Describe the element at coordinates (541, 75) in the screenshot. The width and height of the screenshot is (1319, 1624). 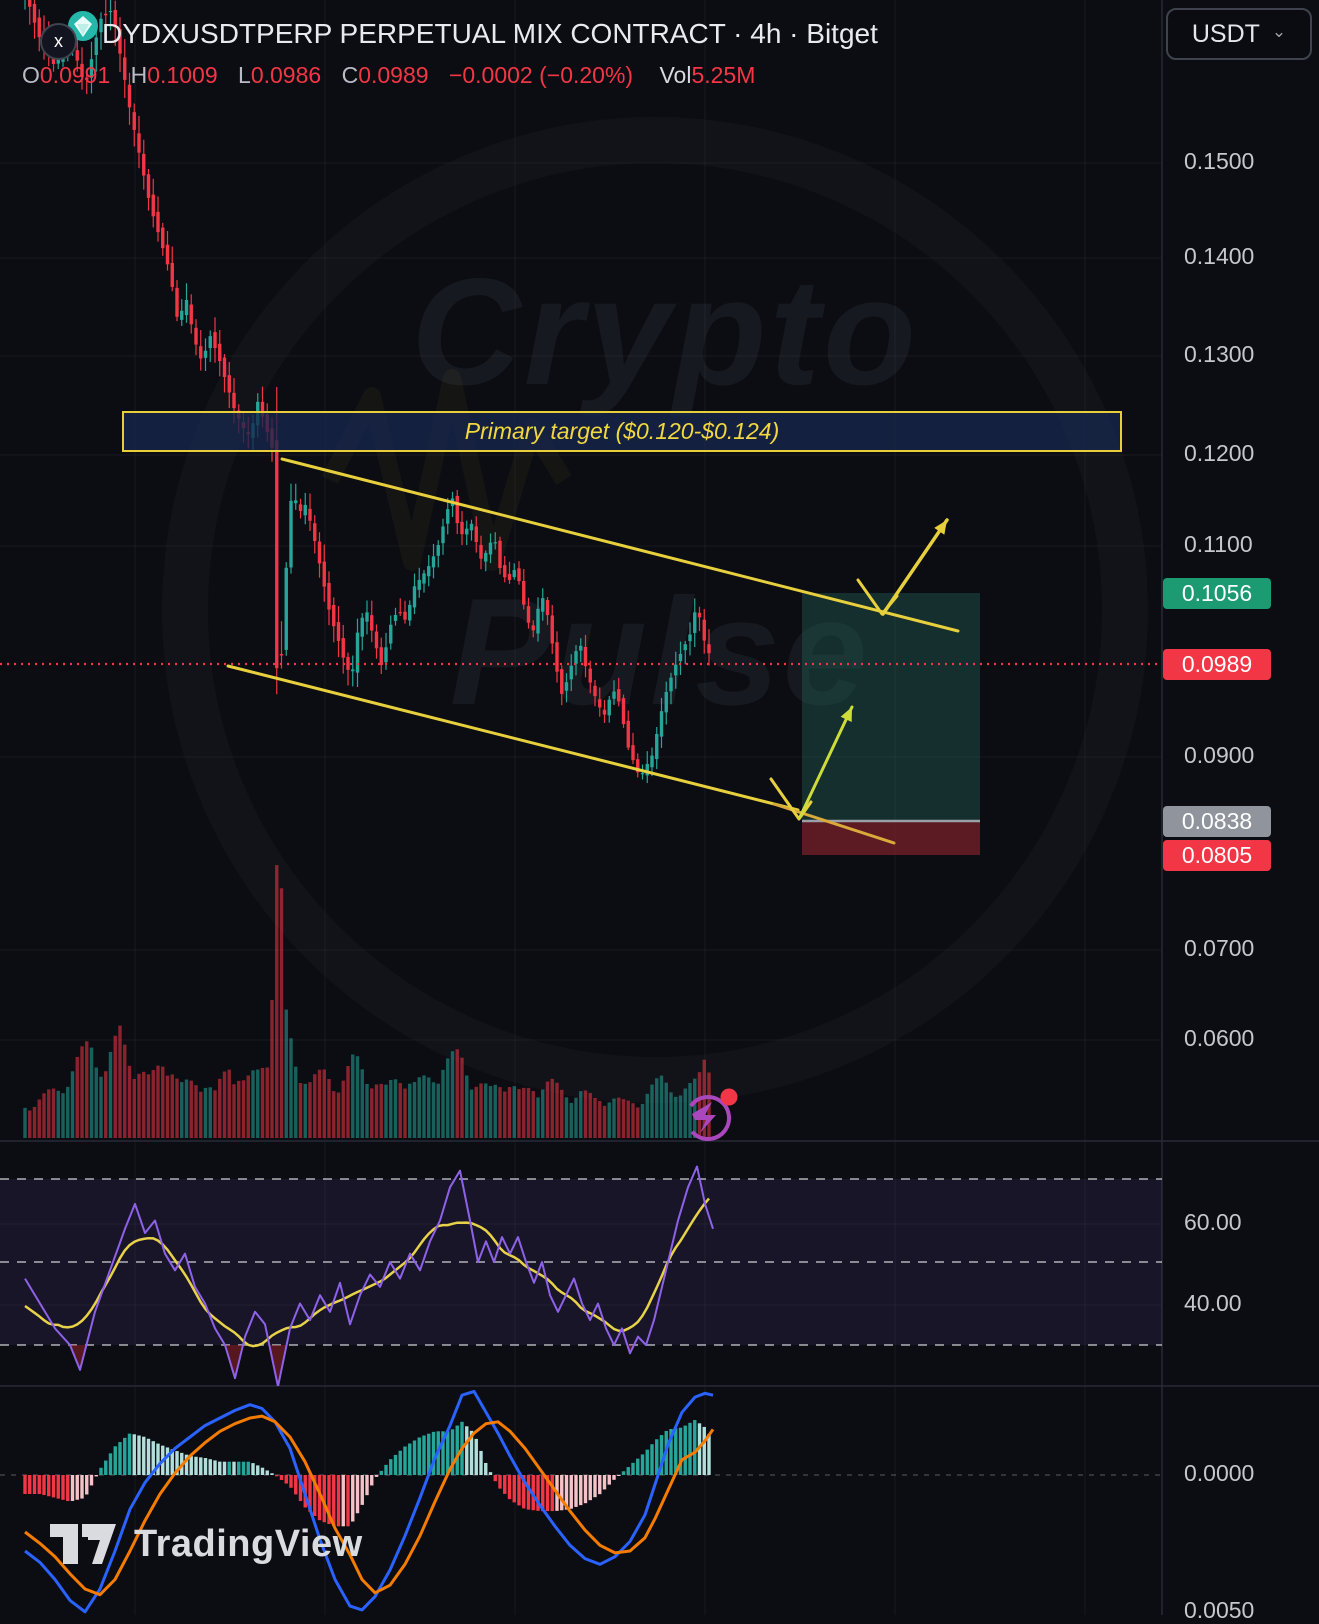
I see `change-value: −0.0002 (−0.20%)` at that location.